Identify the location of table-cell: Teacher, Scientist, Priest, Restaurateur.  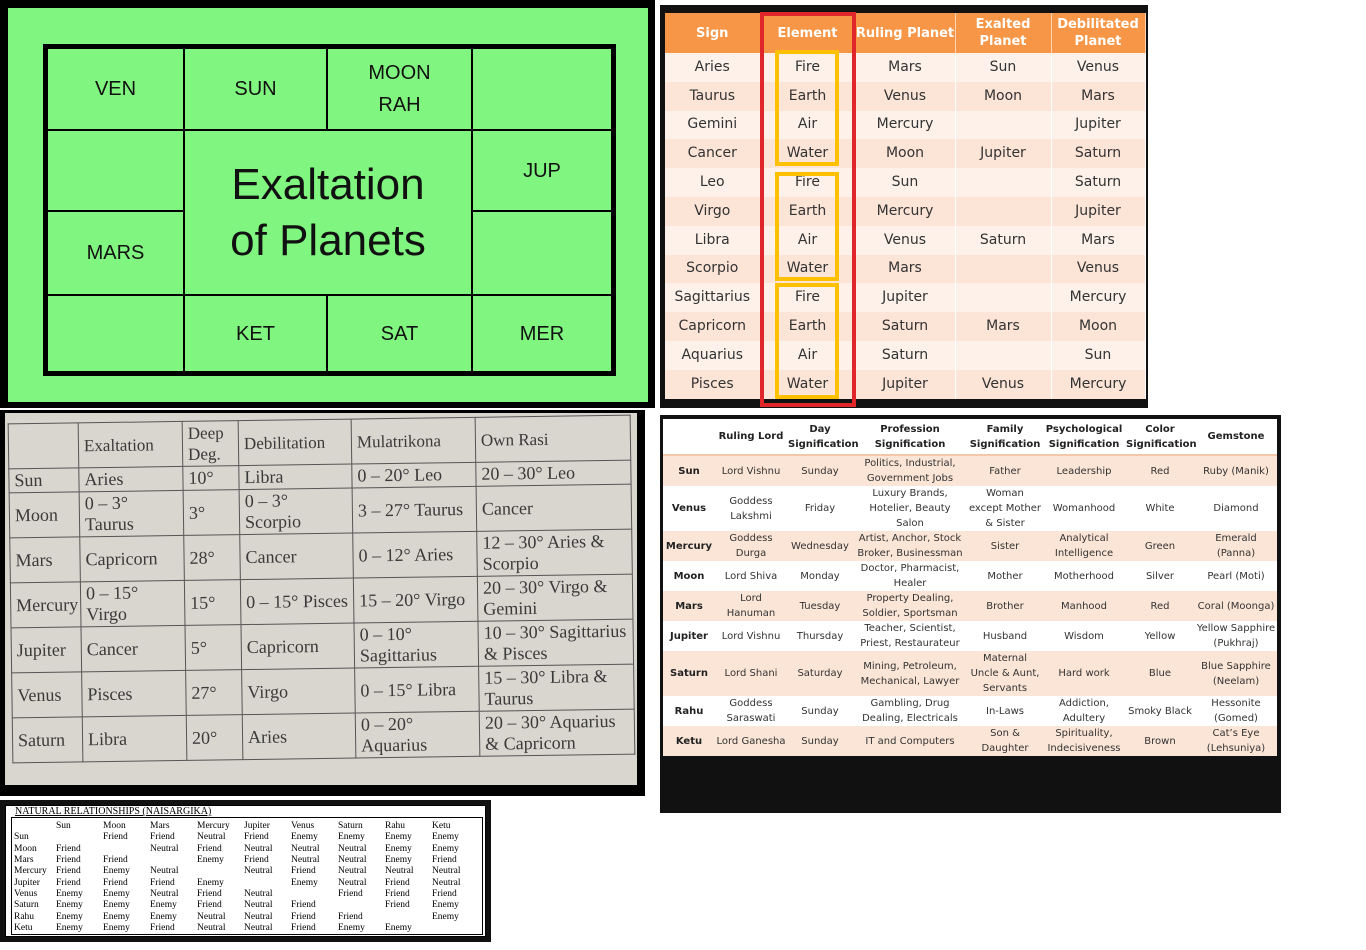
(910, 636).